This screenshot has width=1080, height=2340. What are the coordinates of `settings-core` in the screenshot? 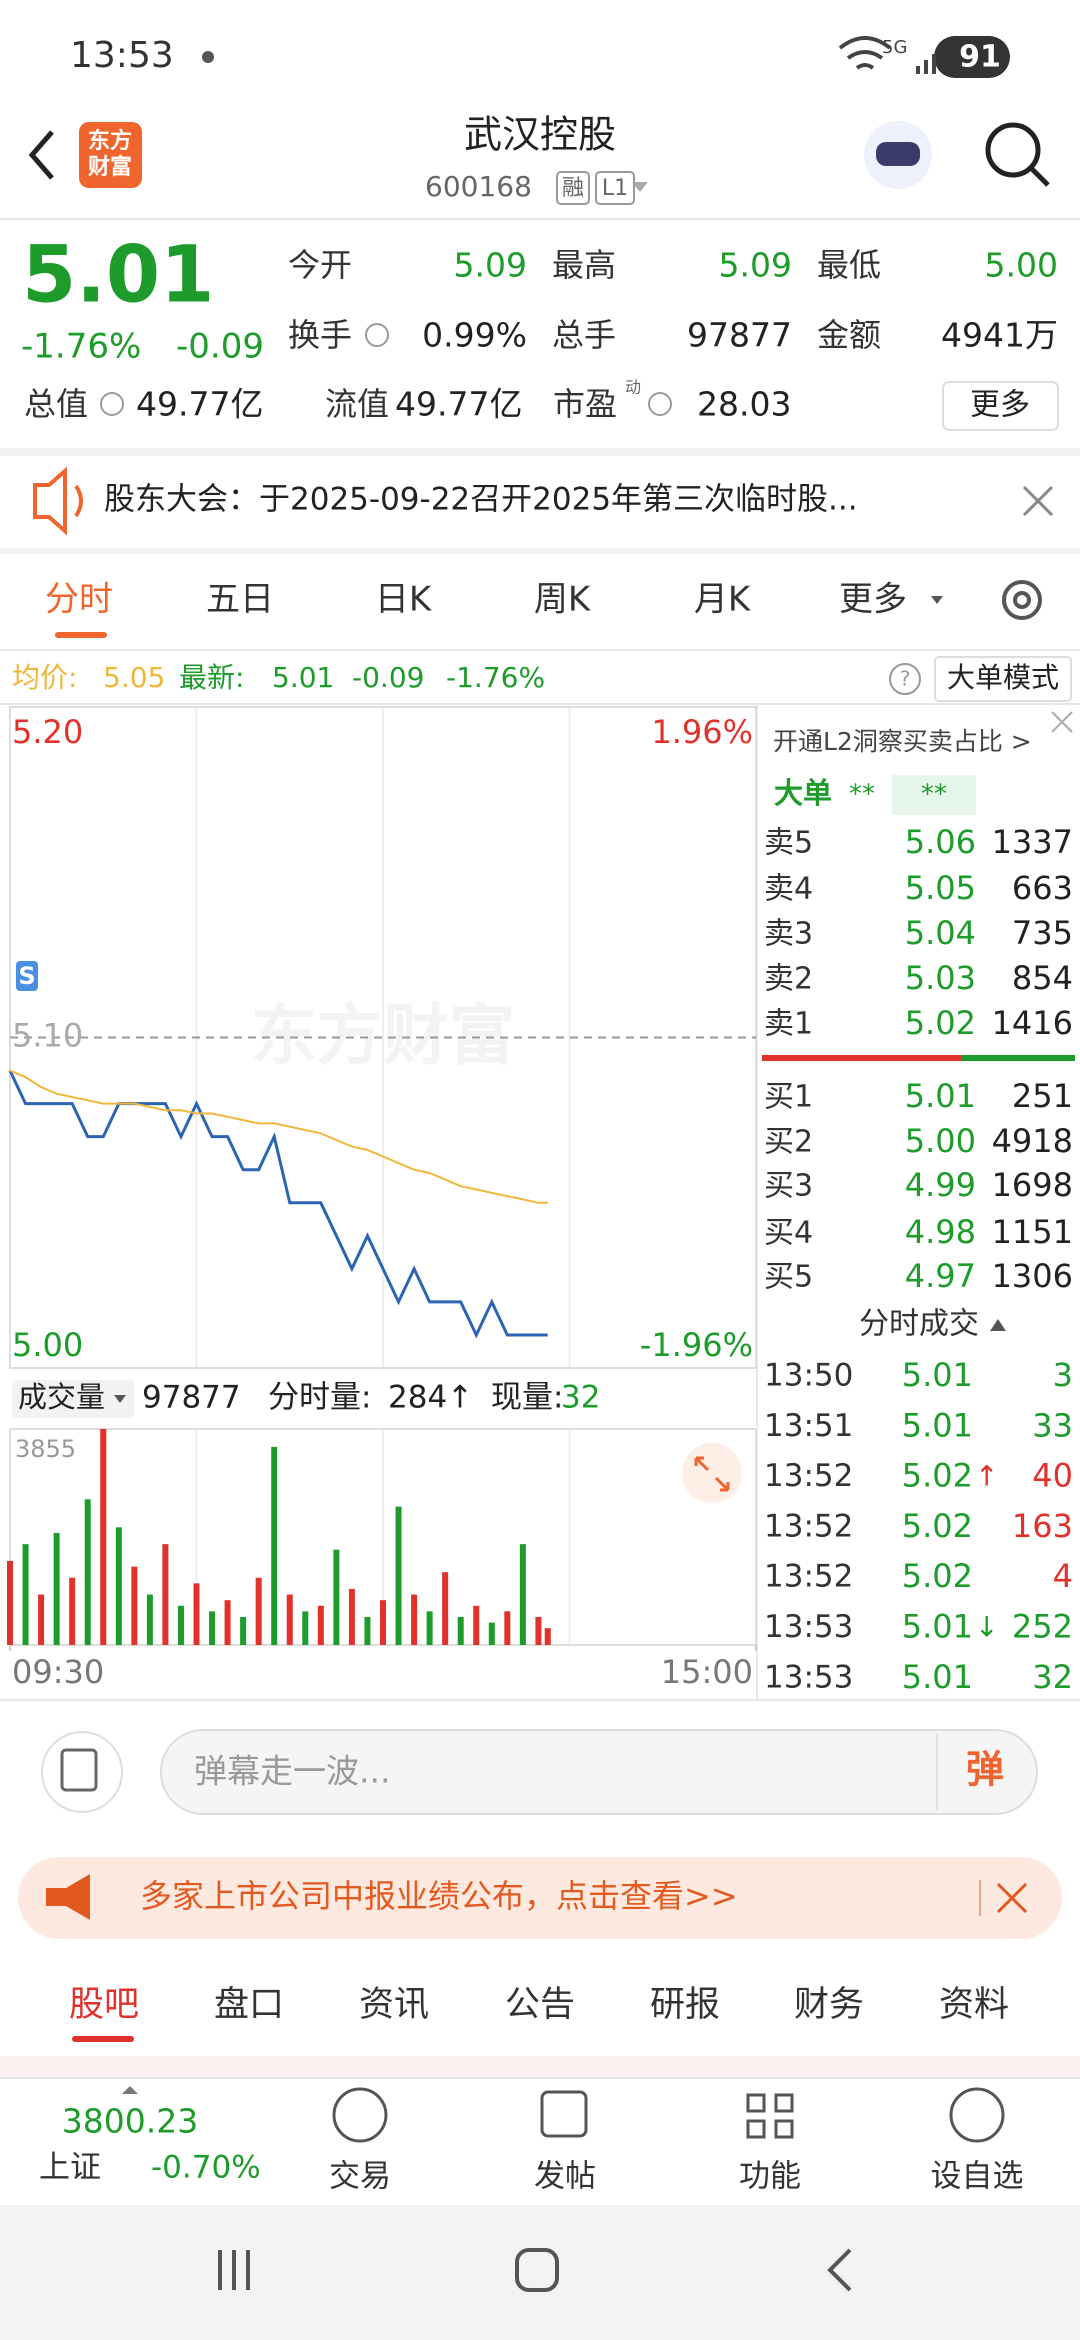 It's located at (1022, 600).